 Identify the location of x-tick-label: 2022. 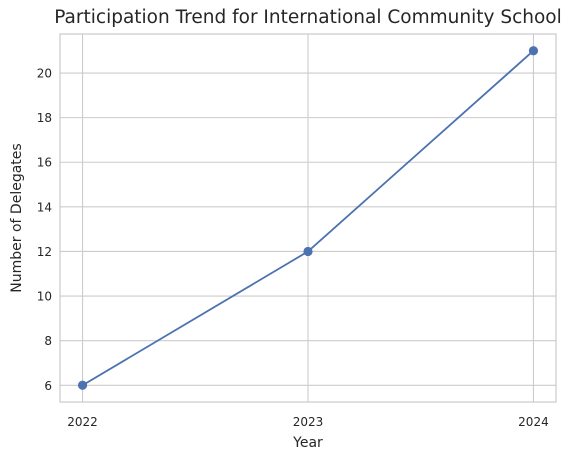
(82, 422).